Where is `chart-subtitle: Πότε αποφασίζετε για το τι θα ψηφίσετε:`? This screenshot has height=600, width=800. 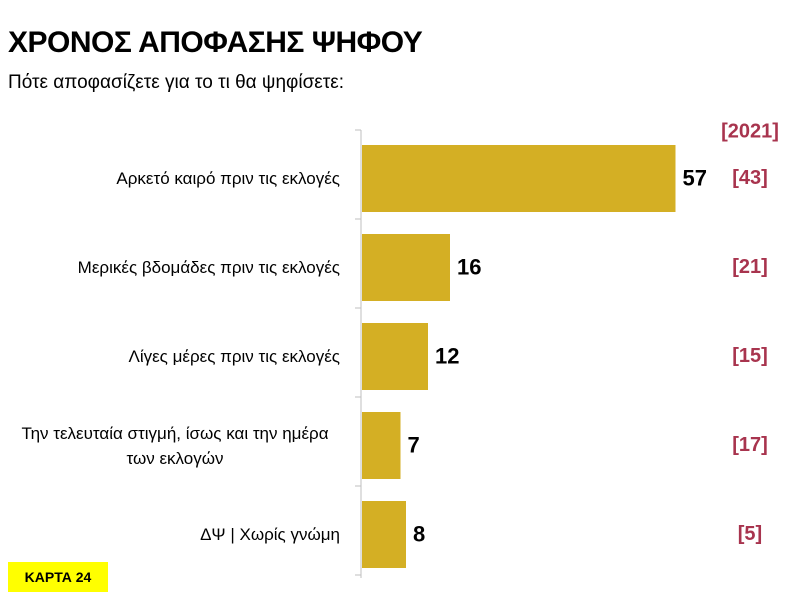
chart-subtitle: Πότε αποφασίζετε για το τι θα ψηφίσετε: is located at coordinates (176, 82).